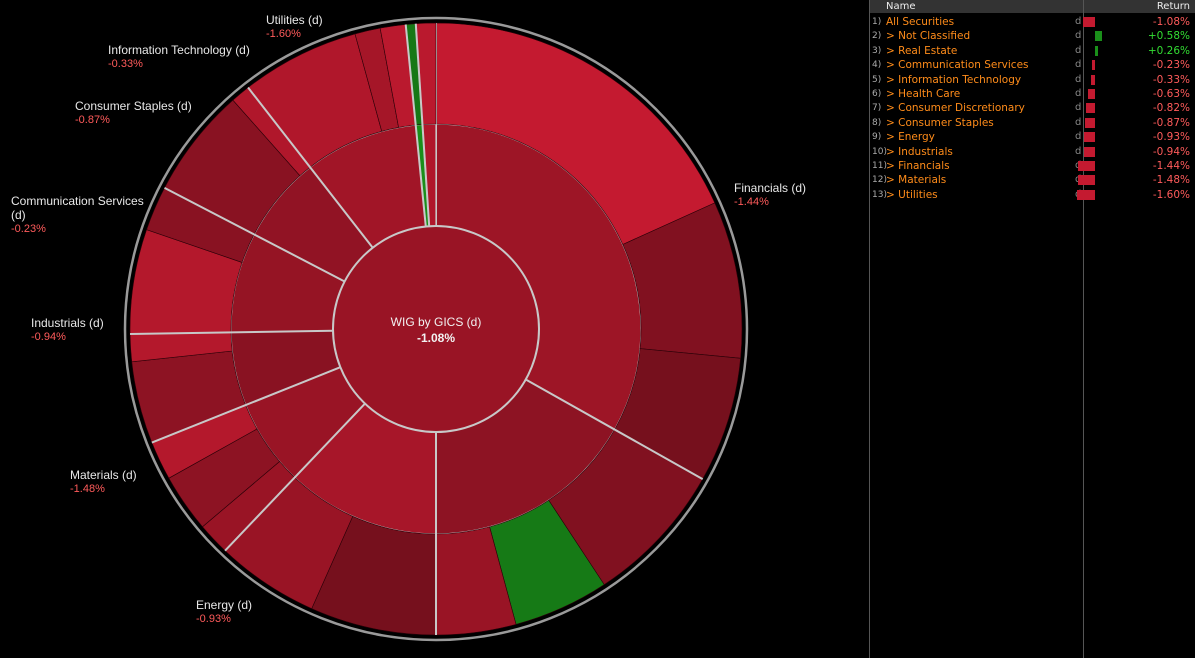  I want to click on table-row: 5) > Information Technology d -0.33%, so click(1032, 80).